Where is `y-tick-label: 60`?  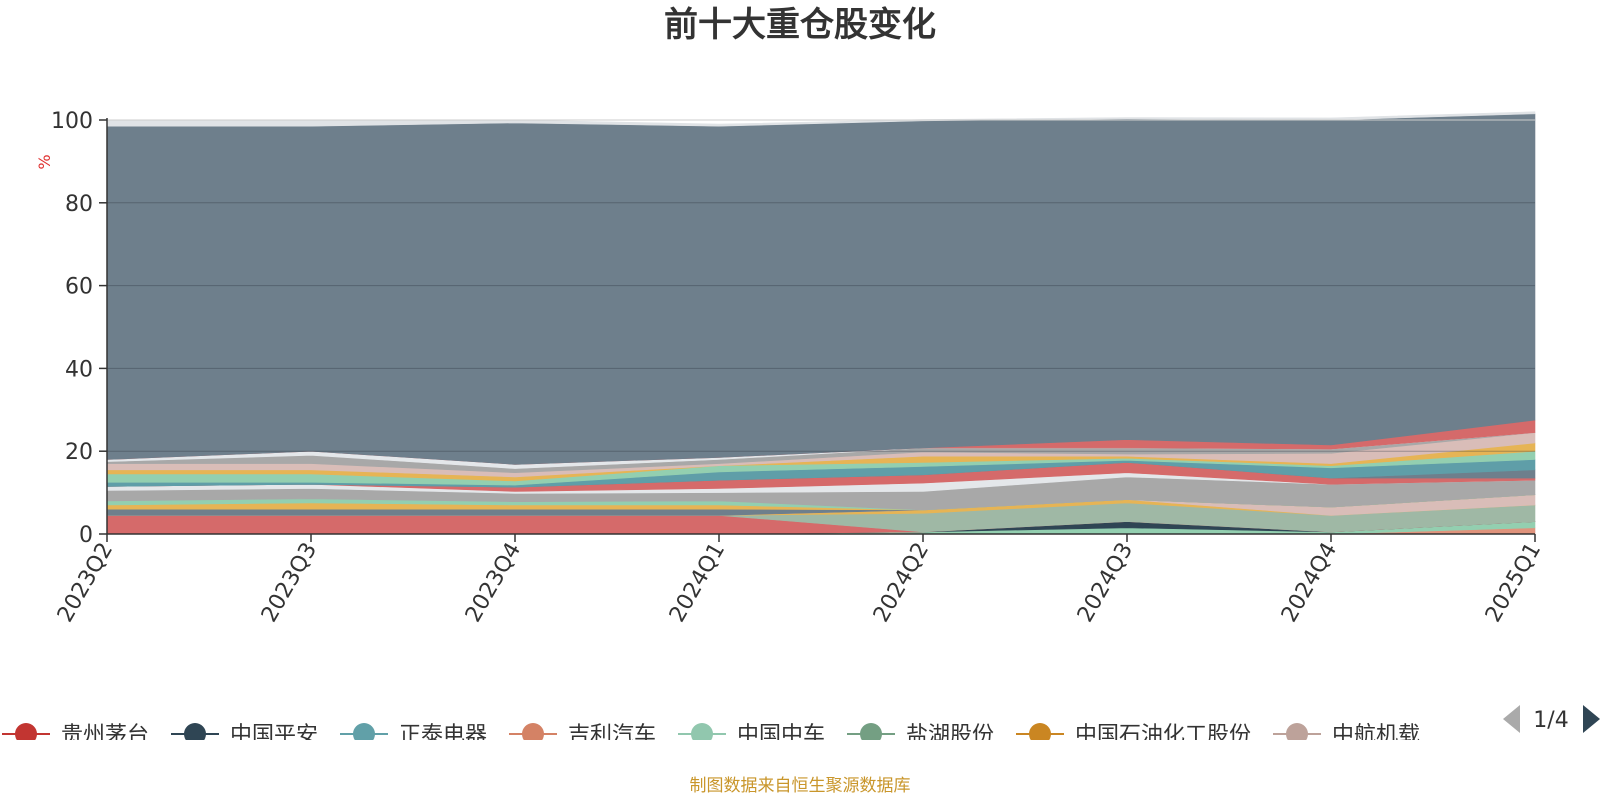 y-tick-label: 60 is located at coordinates (79, 287).